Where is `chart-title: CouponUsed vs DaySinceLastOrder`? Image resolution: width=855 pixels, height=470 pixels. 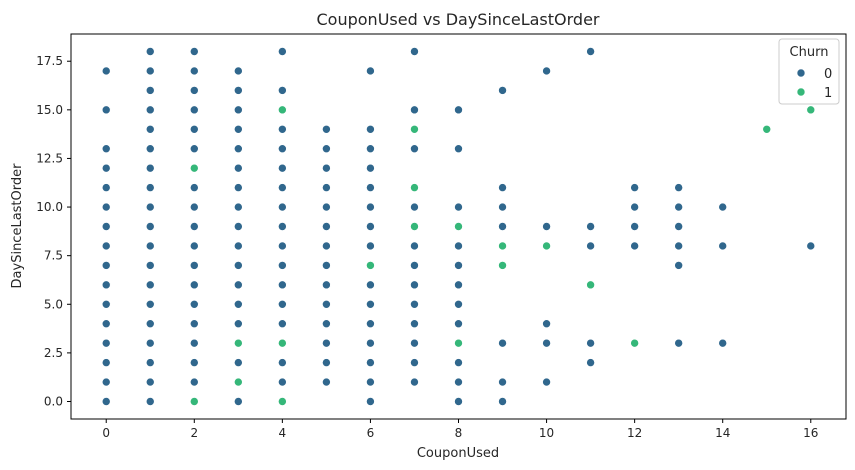
chart-title: CouponUsed vs DaySinceLastOrder is located at coordinates (458, 19).